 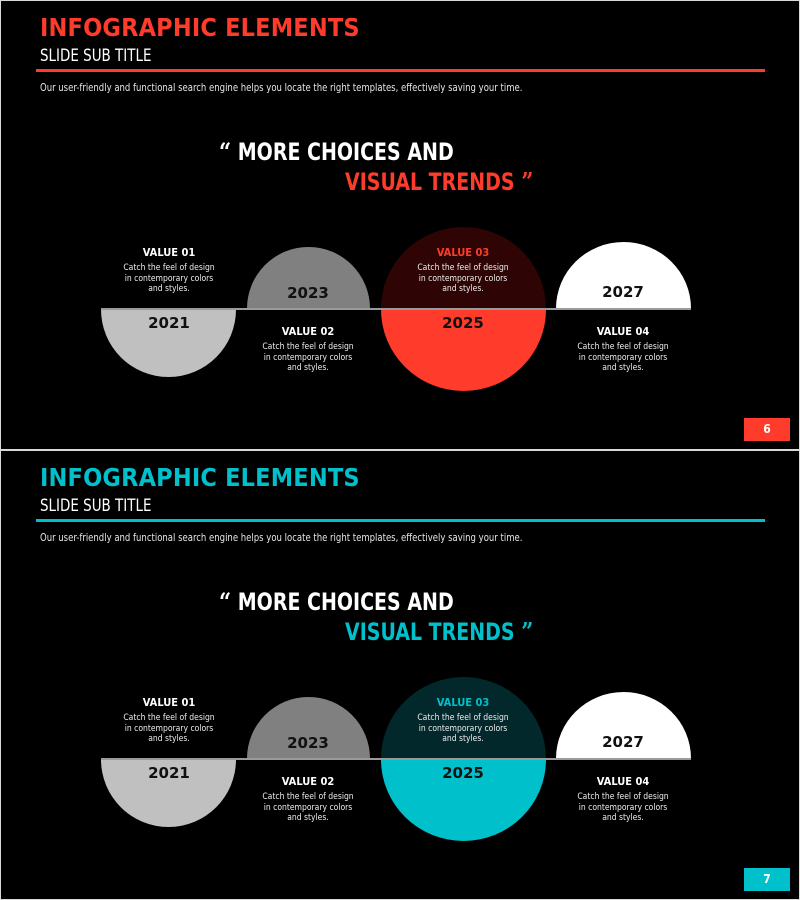 I want to click on page-number-badge: 6, so click(x=767, y=429).